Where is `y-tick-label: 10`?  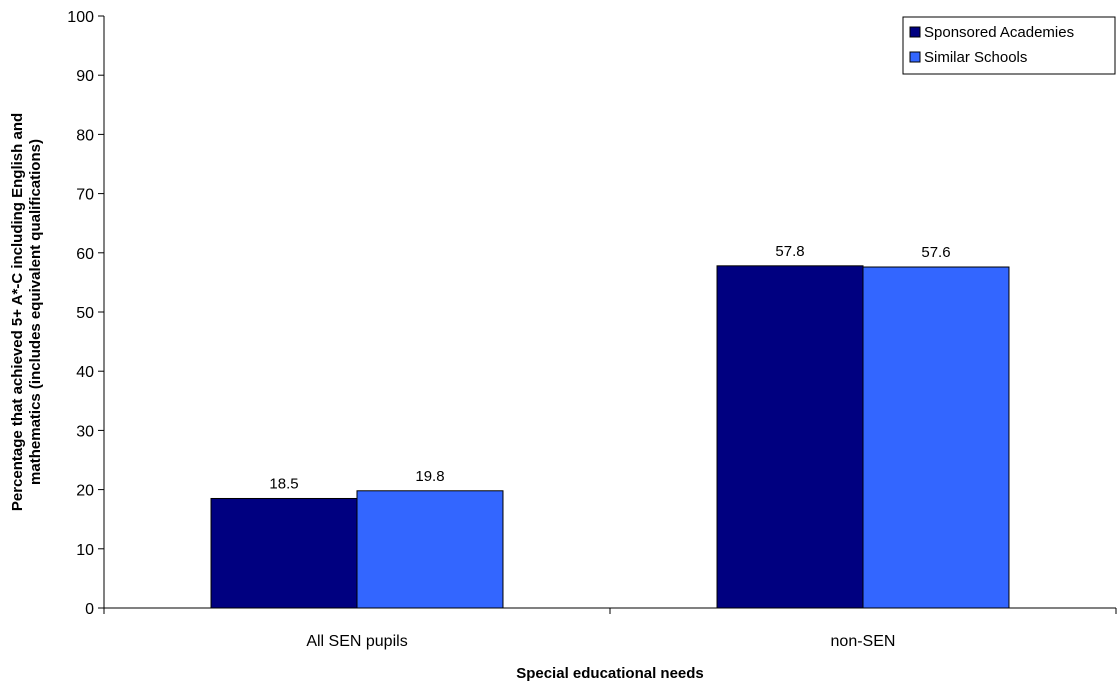 y-tick-label: 10 is located at coordinates (85, 550).